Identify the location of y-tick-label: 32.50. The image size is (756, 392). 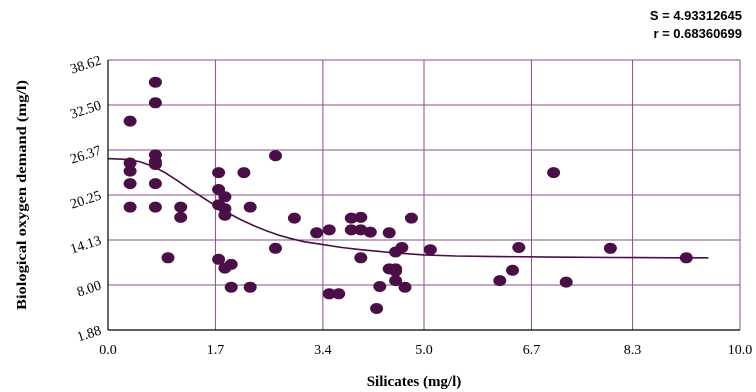
(86, 111).